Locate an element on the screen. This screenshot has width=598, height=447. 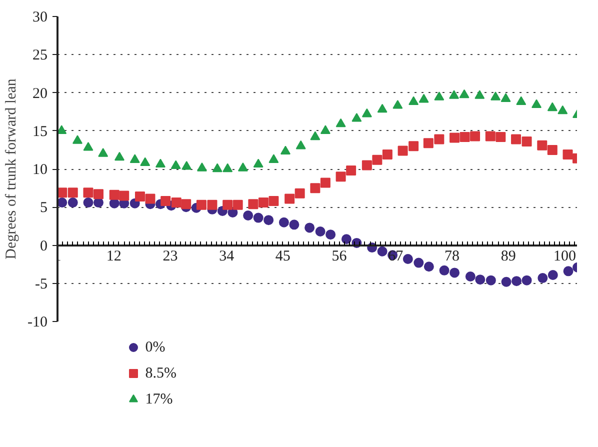
x-tick-label: 78 is located at coordinates (452, 256).